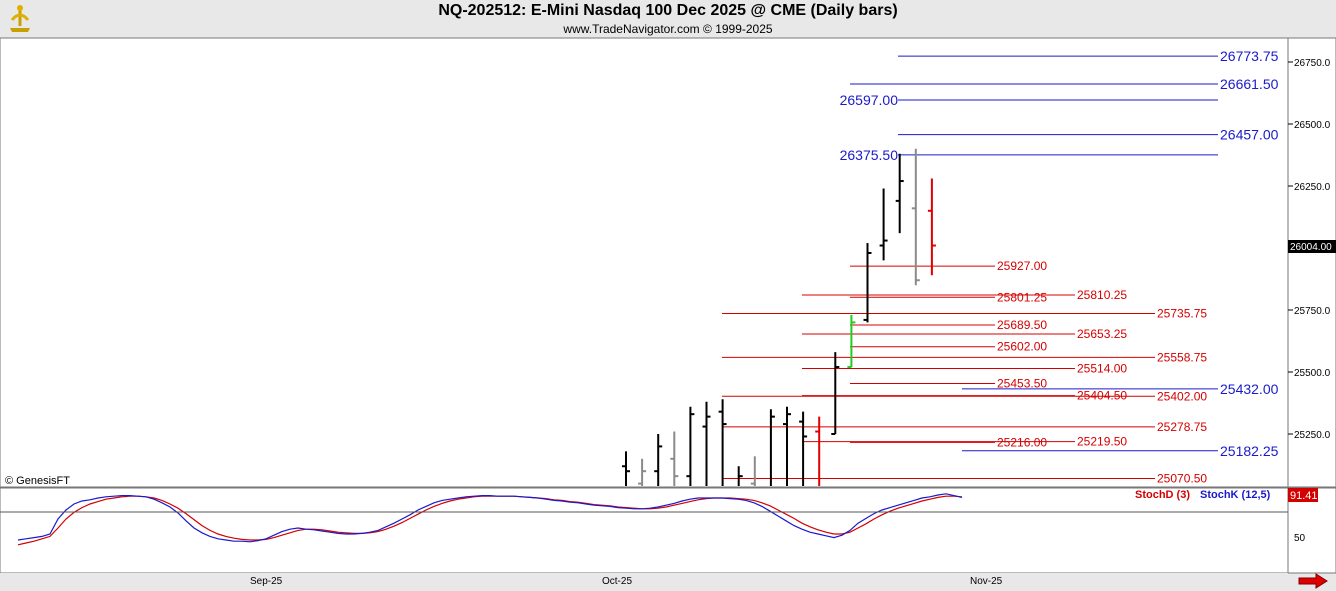 The width and height of the screenshot is (1336, 591). I want to click on price-axis, so click(1311, 262).